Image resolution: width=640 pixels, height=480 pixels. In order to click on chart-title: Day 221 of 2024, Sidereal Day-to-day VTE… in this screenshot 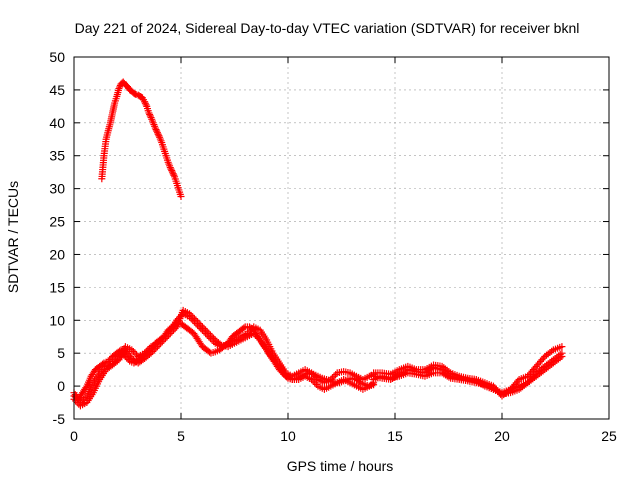, I will do `click(327, 28)`.